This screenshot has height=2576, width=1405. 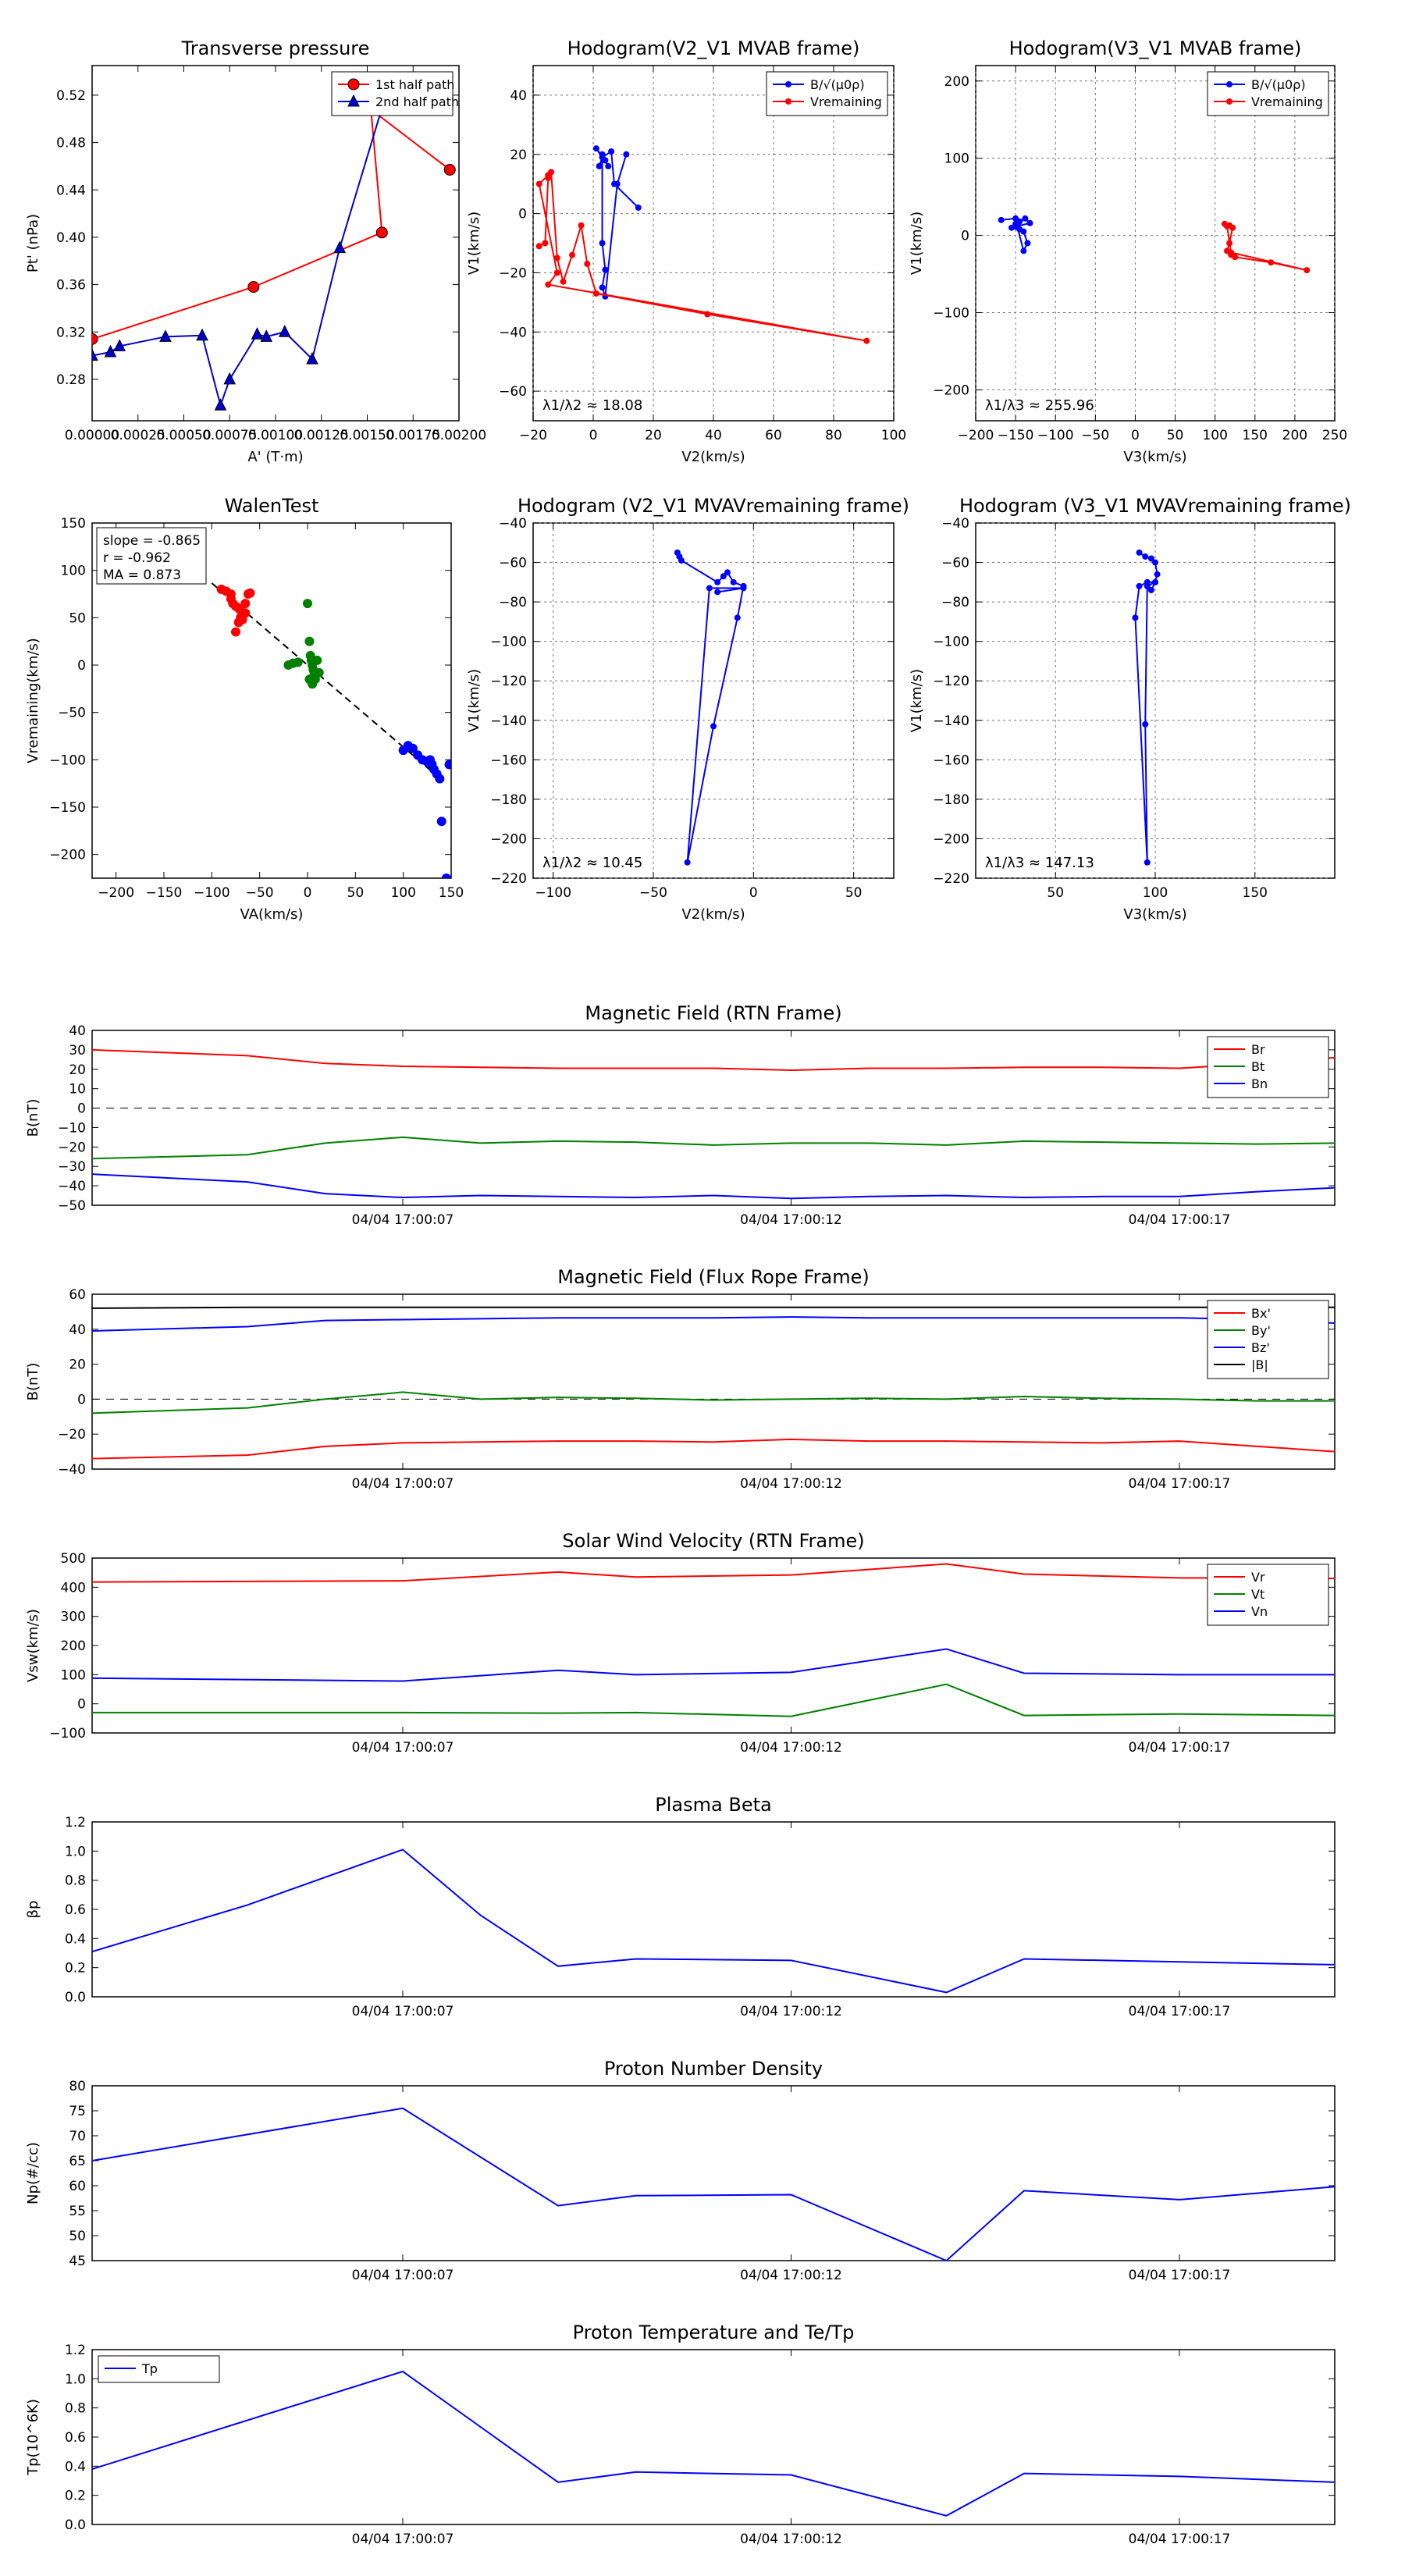 What do you see at coordinates (1039, 405) in the screenshot?
I see `annotation: λ1/λ3 ≈ 255.96` at bounding box center [1039, 405].